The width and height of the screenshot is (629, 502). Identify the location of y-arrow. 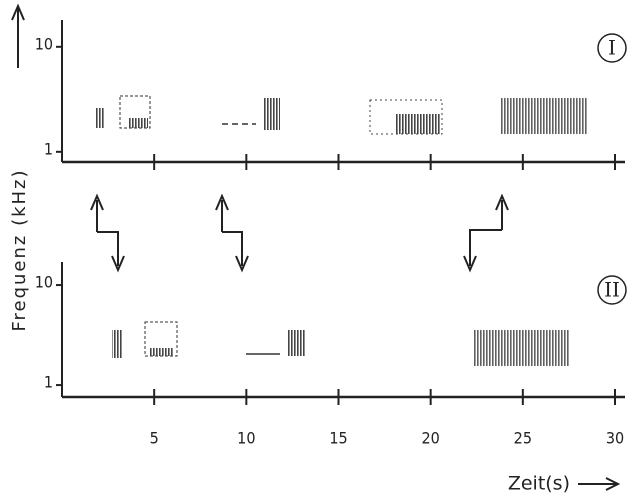
(18, 35).